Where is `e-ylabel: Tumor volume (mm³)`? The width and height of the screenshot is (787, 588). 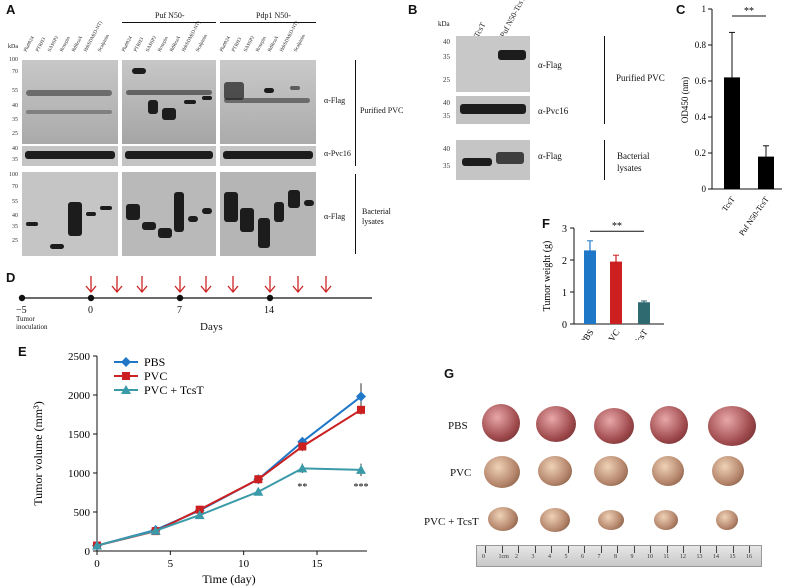 e-ylabel: Tumor volume (mm³) is located at coordinates (38, 453).